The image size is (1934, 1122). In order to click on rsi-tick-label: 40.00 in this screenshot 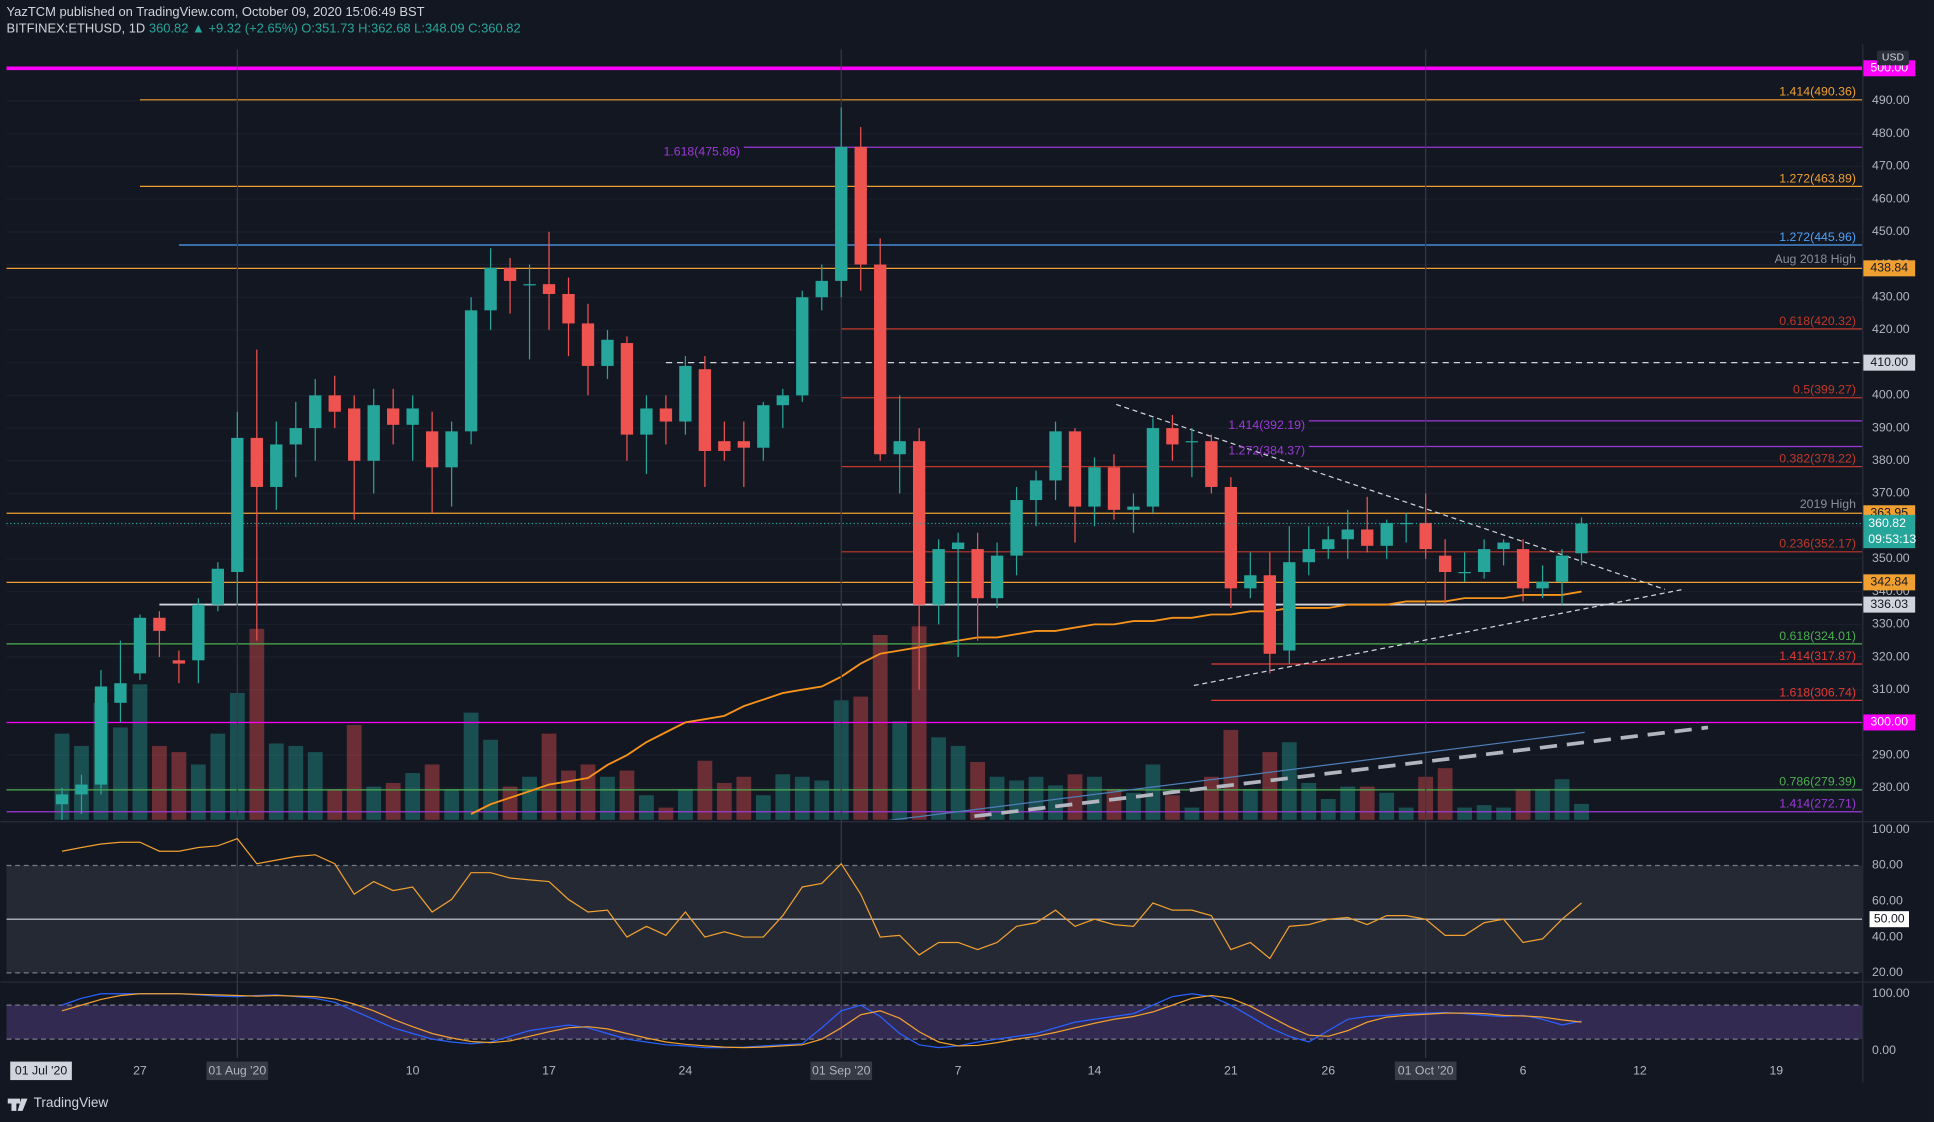, I will do `click(1887, 936)`.